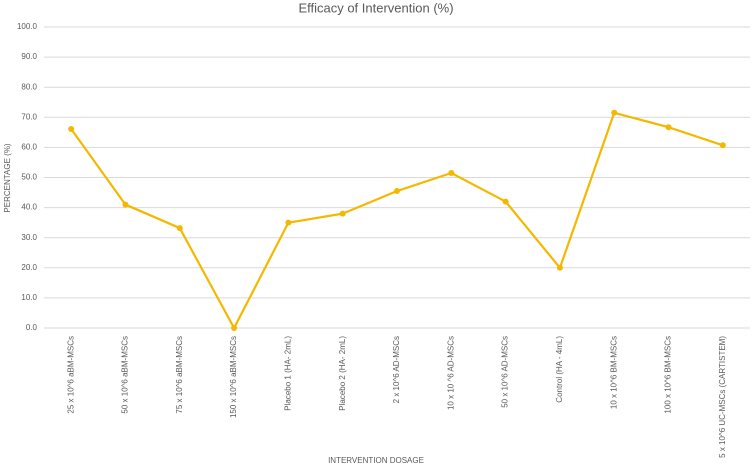 The height and width of the screenshot is (467, 753). Describe the element at coordinates (29, 147) in the screenshot. I see `y-tick-label: 60.0` at that location.